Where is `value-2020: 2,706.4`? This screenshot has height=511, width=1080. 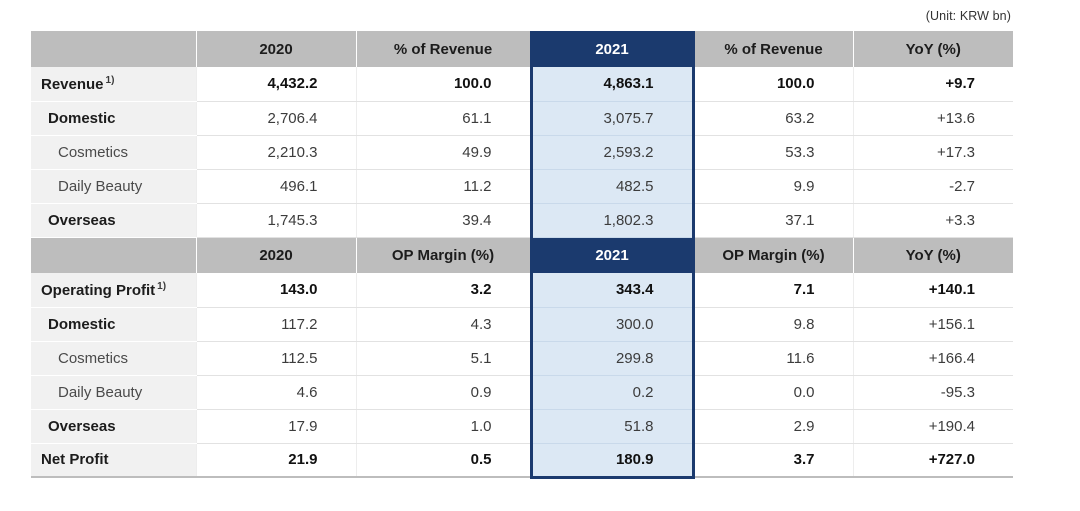
value-2020: 2,706.4 is located at coordinates (275, 118).